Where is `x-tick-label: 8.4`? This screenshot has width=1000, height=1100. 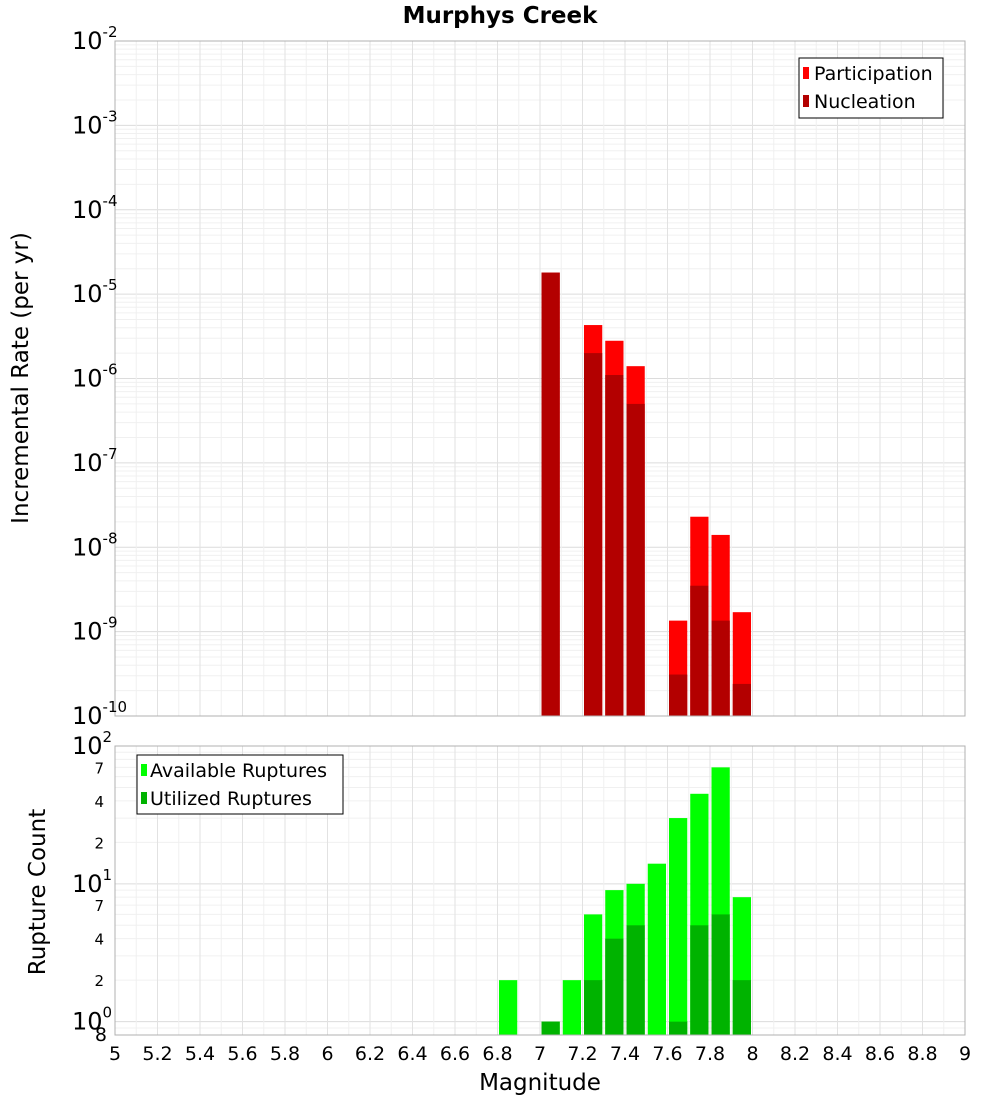 x-tick-label: 8.4 is located at coordinates (837, 1054).